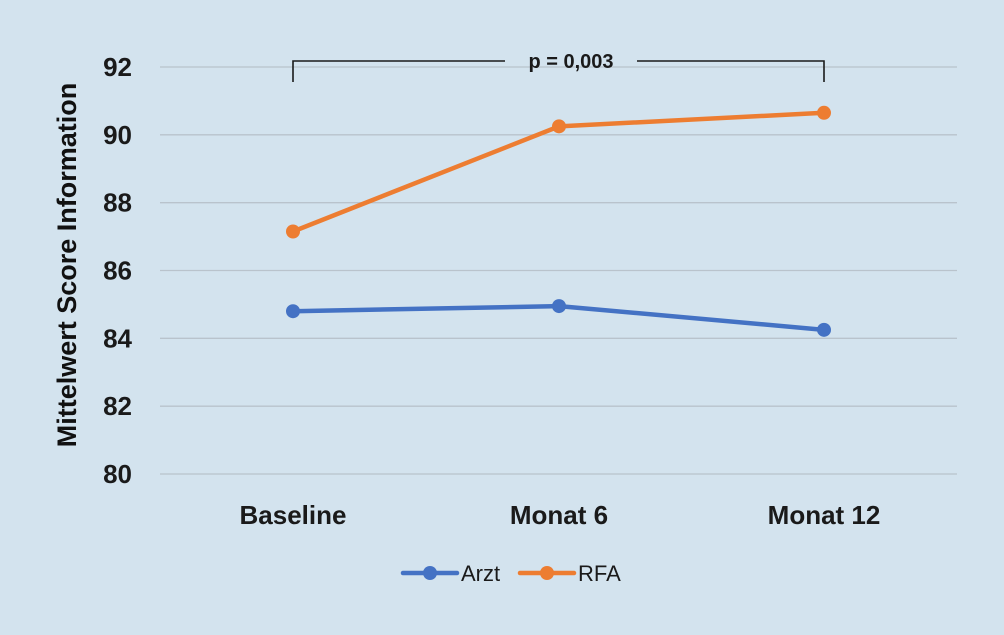  Describe the element at coordinates (510, 573) in the screenshot. I see `legend: Arzt RFA` at that location.